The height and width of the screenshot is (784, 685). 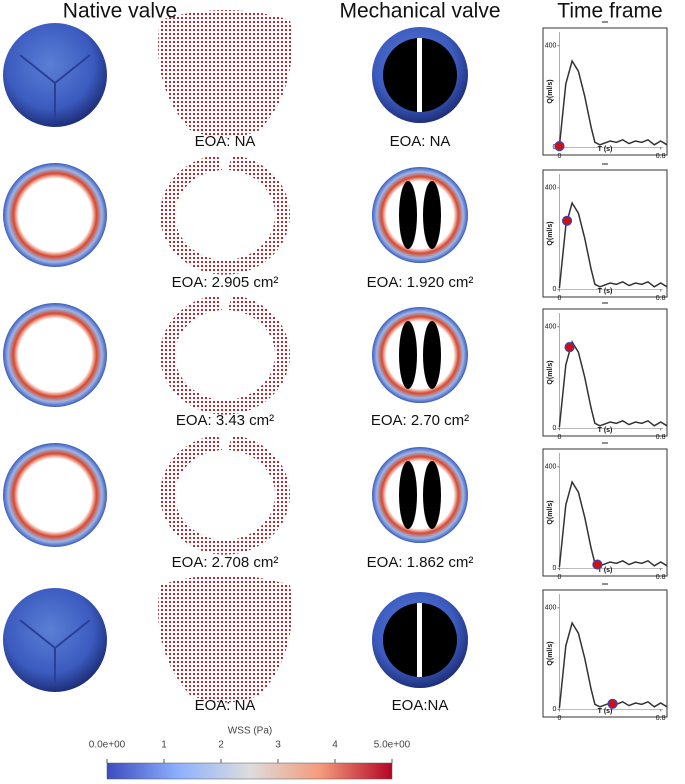 I want to click on colorbar-tick-label: 4, so click(x=335, y=745).